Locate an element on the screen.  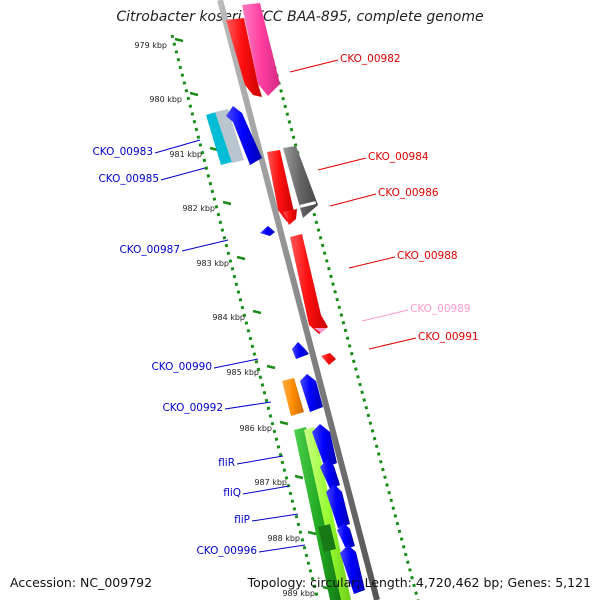
gene-arrow-cko-00982-pink is located at coordinates (261, 49).